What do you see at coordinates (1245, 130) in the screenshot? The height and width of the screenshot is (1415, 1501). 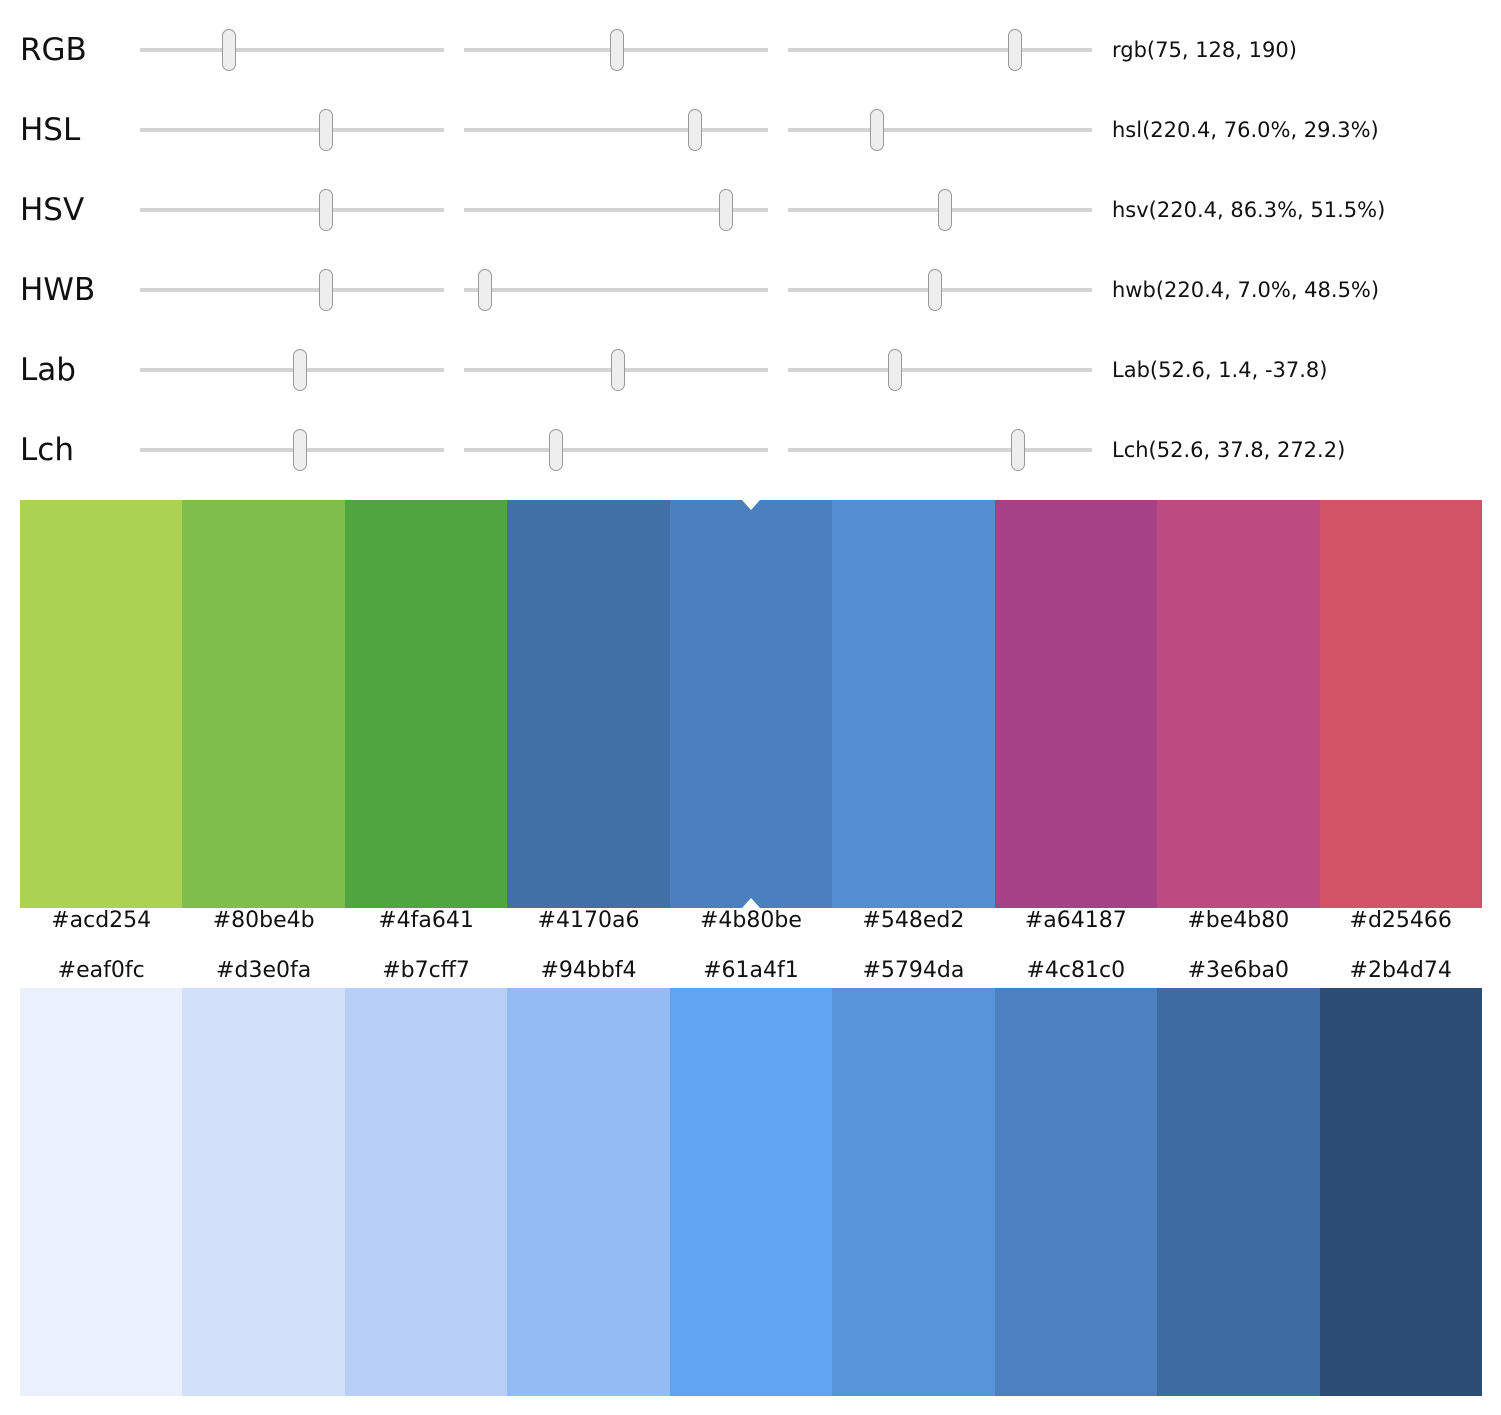 I see `color-value-text: hsl(220.4, 76.0%, 29.3%)` at bounding box center [1245, 130].